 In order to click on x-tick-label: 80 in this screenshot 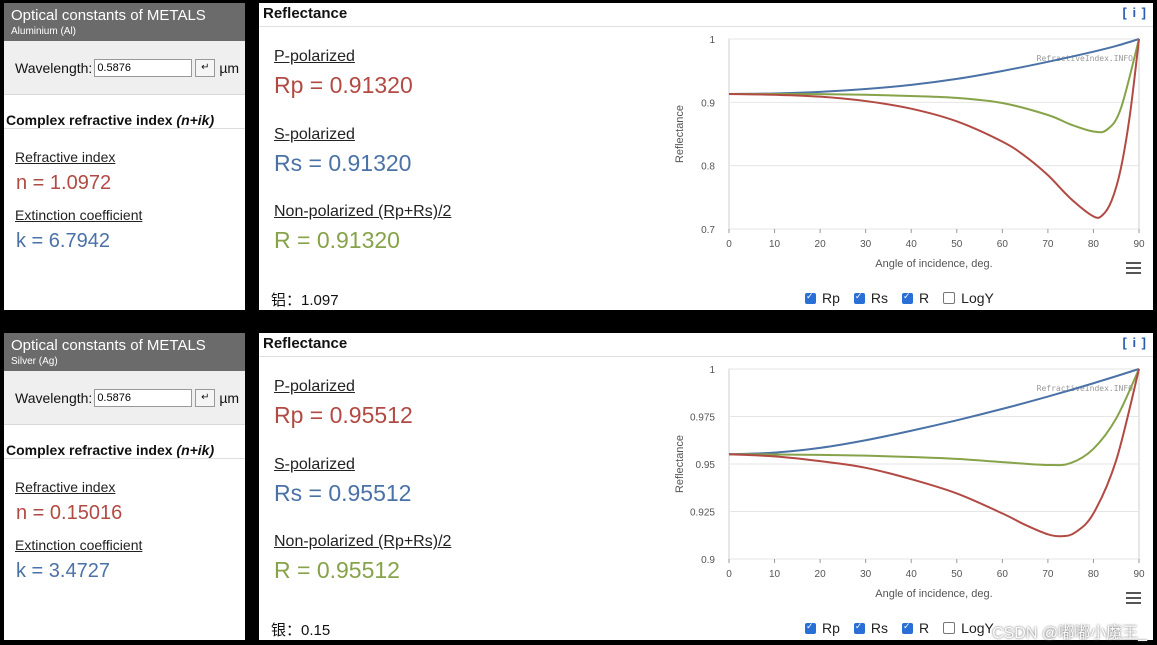, I will do `click(1094, 244)`.